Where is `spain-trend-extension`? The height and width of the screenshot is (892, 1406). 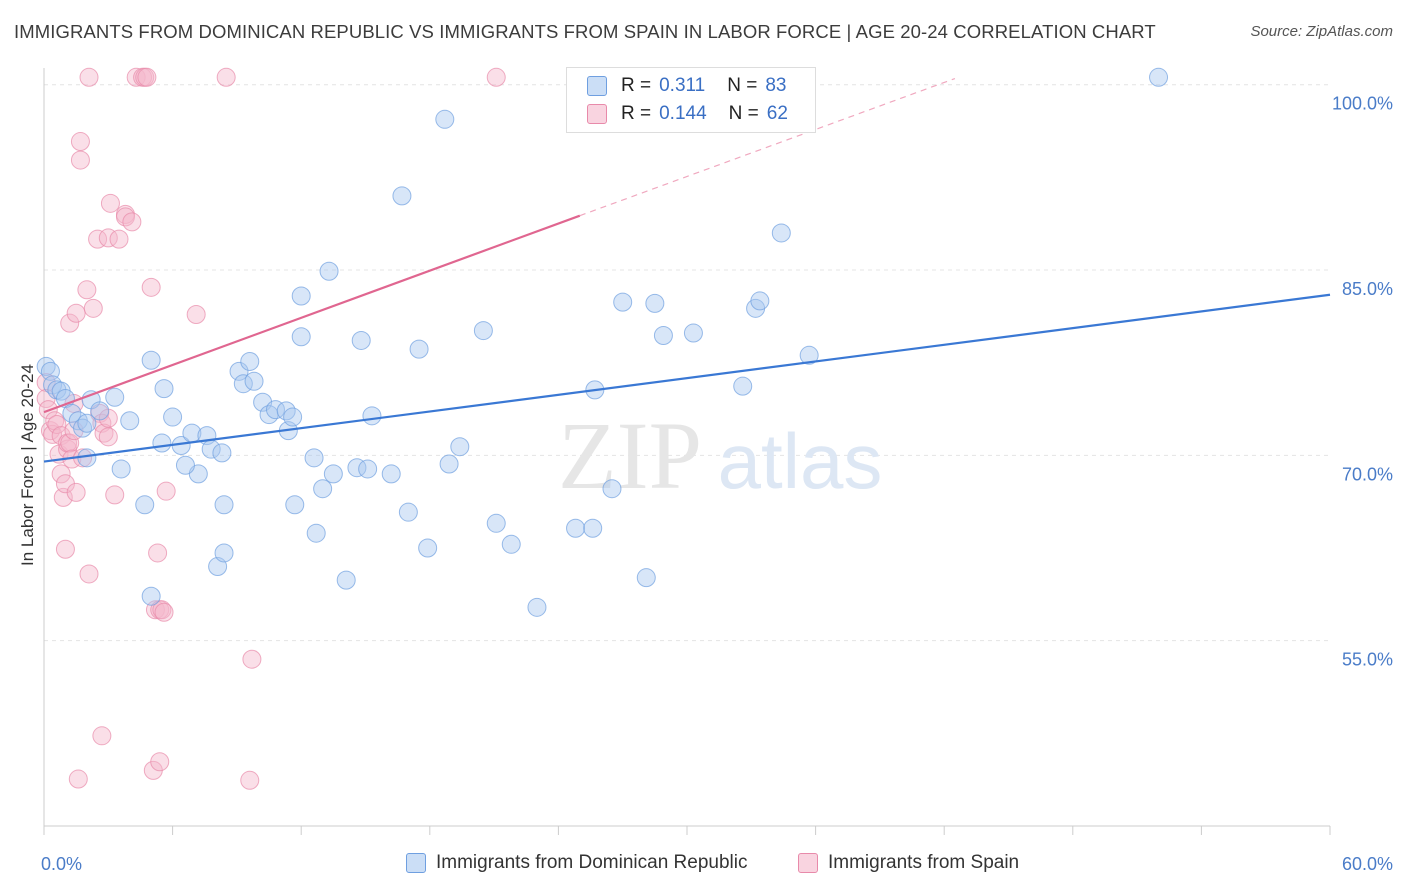 spain-trend-extension is located at coordinates (767, 147).